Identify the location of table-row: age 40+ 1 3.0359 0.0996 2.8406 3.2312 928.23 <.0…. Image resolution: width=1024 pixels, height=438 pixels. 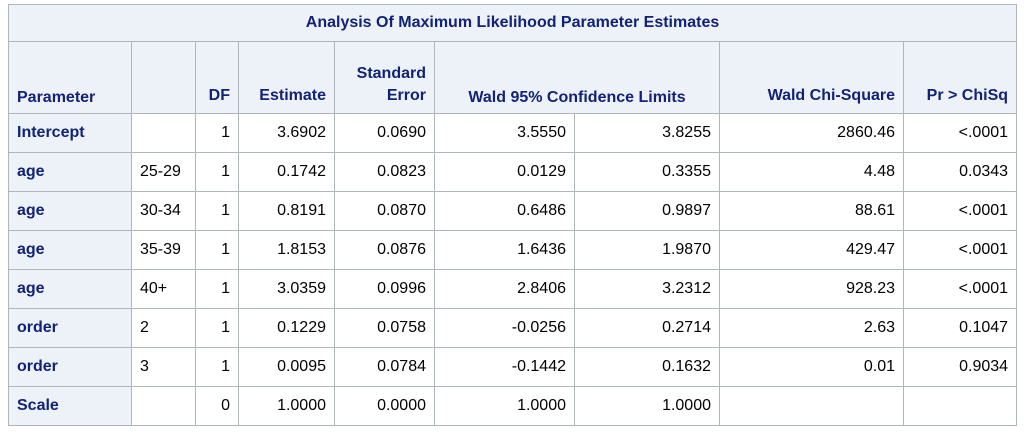
(513, 289).